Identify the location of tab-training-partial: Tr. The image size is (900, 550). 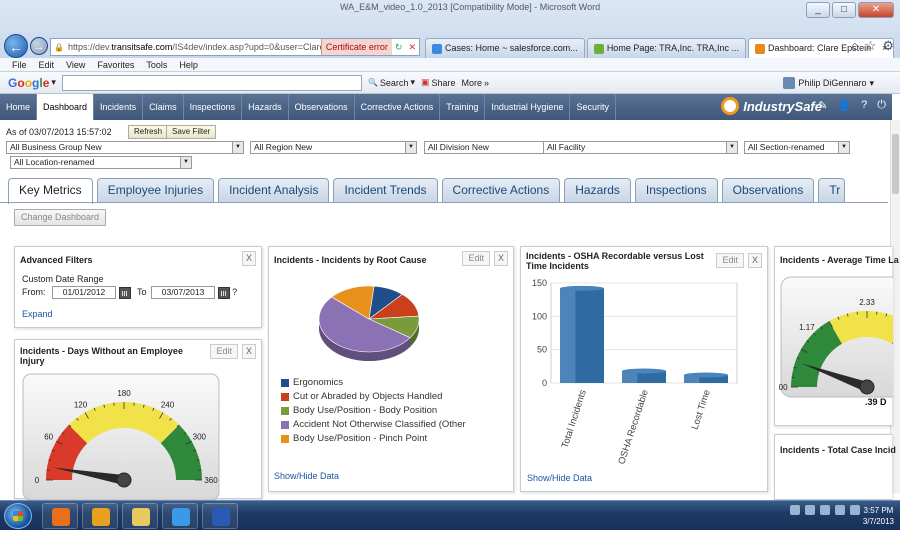
(832, 190).